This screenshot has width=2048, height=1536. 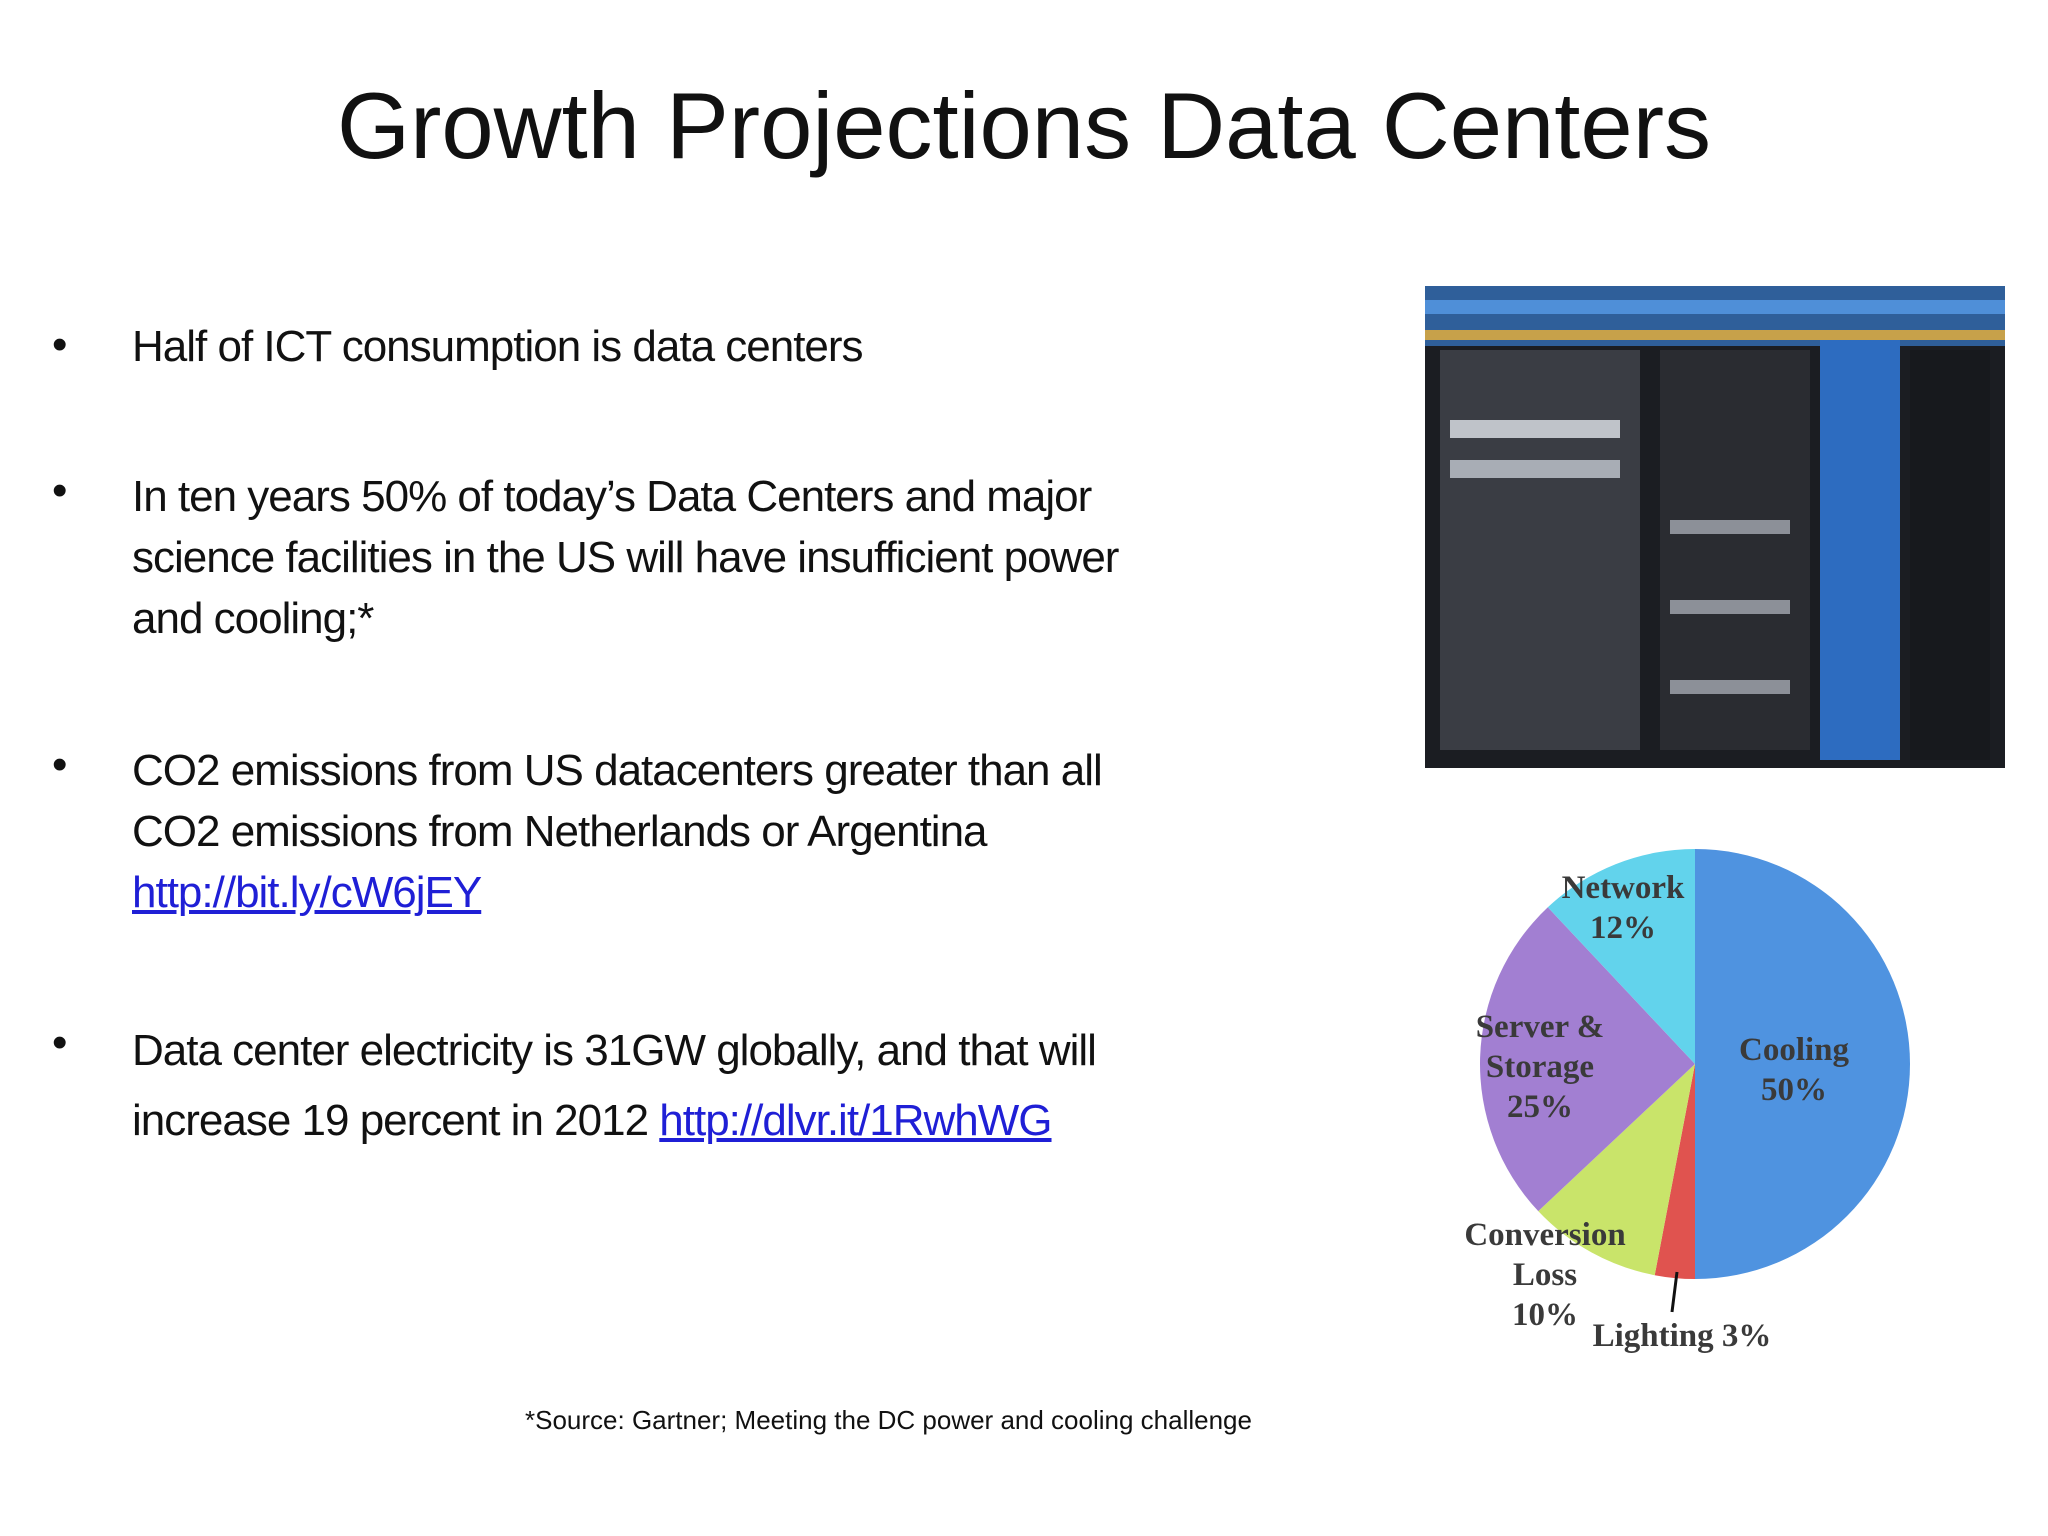 What do you see at coordinates (390, 1120) in the screenshot?
I see `bullet-line: increase 19 percent in 2012` at bounding box center [390, 1120].